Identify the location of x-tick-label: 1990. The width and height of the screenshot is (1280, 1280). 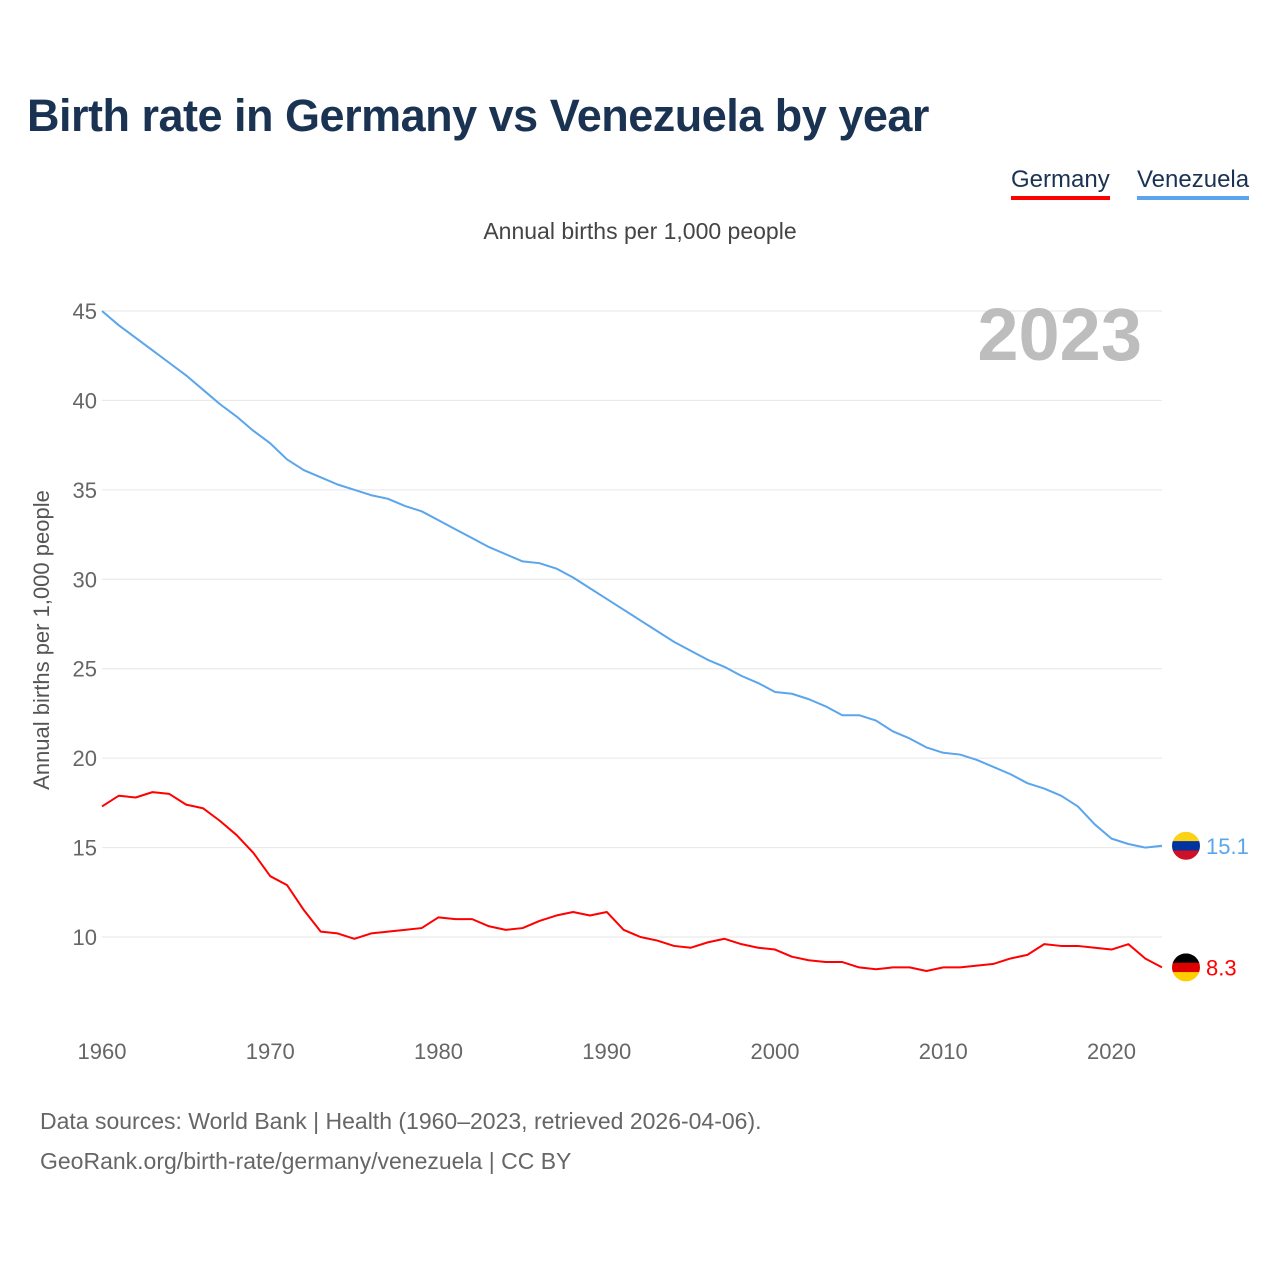
(606, 1051).